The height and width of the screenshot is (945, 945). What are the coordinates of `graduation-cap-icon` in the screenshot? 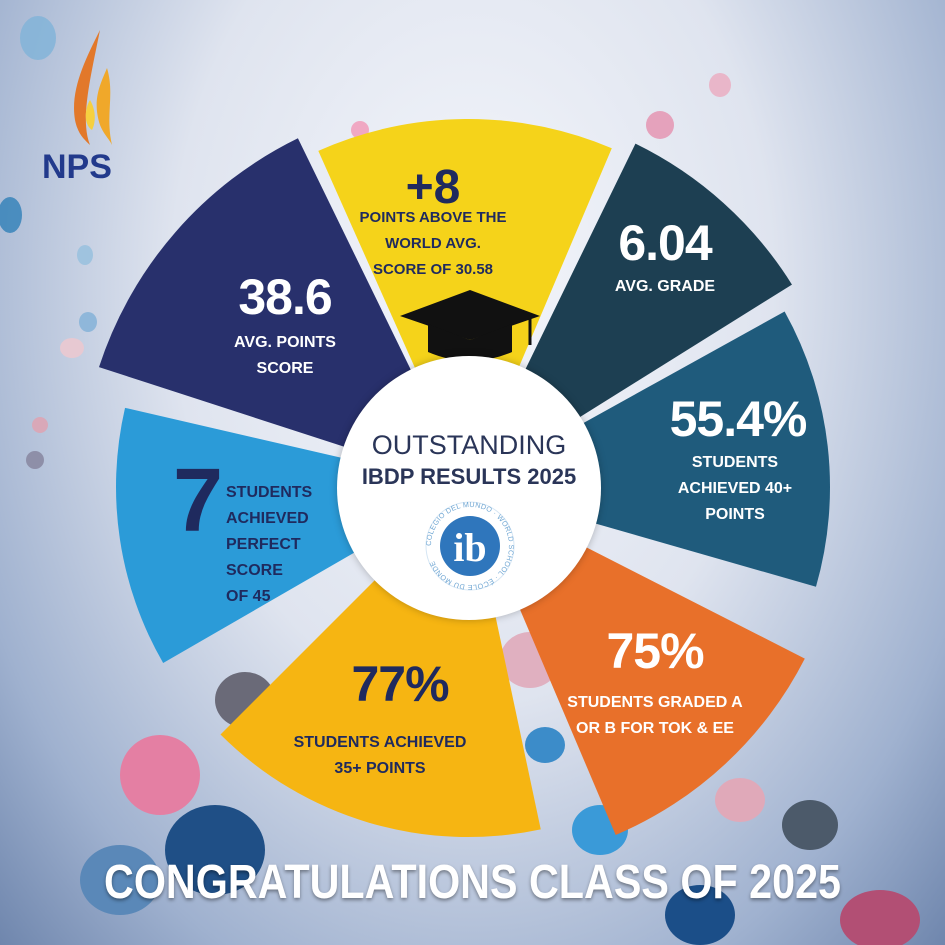 It's located at (470, 325).